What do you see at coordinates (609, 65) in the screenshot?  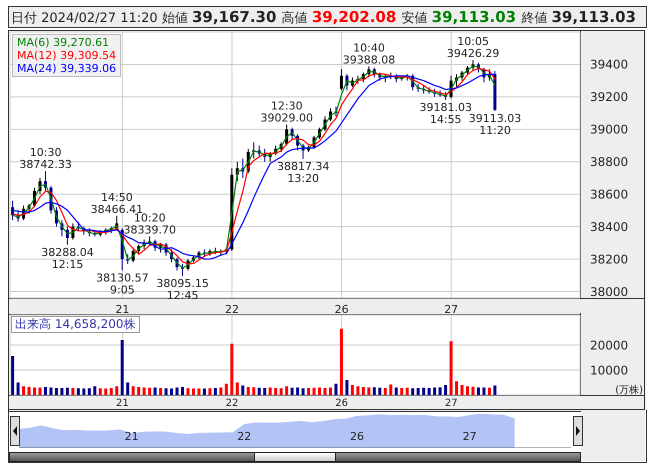 I see `y-tick-label: 39400` at bounding box center [609, 65].